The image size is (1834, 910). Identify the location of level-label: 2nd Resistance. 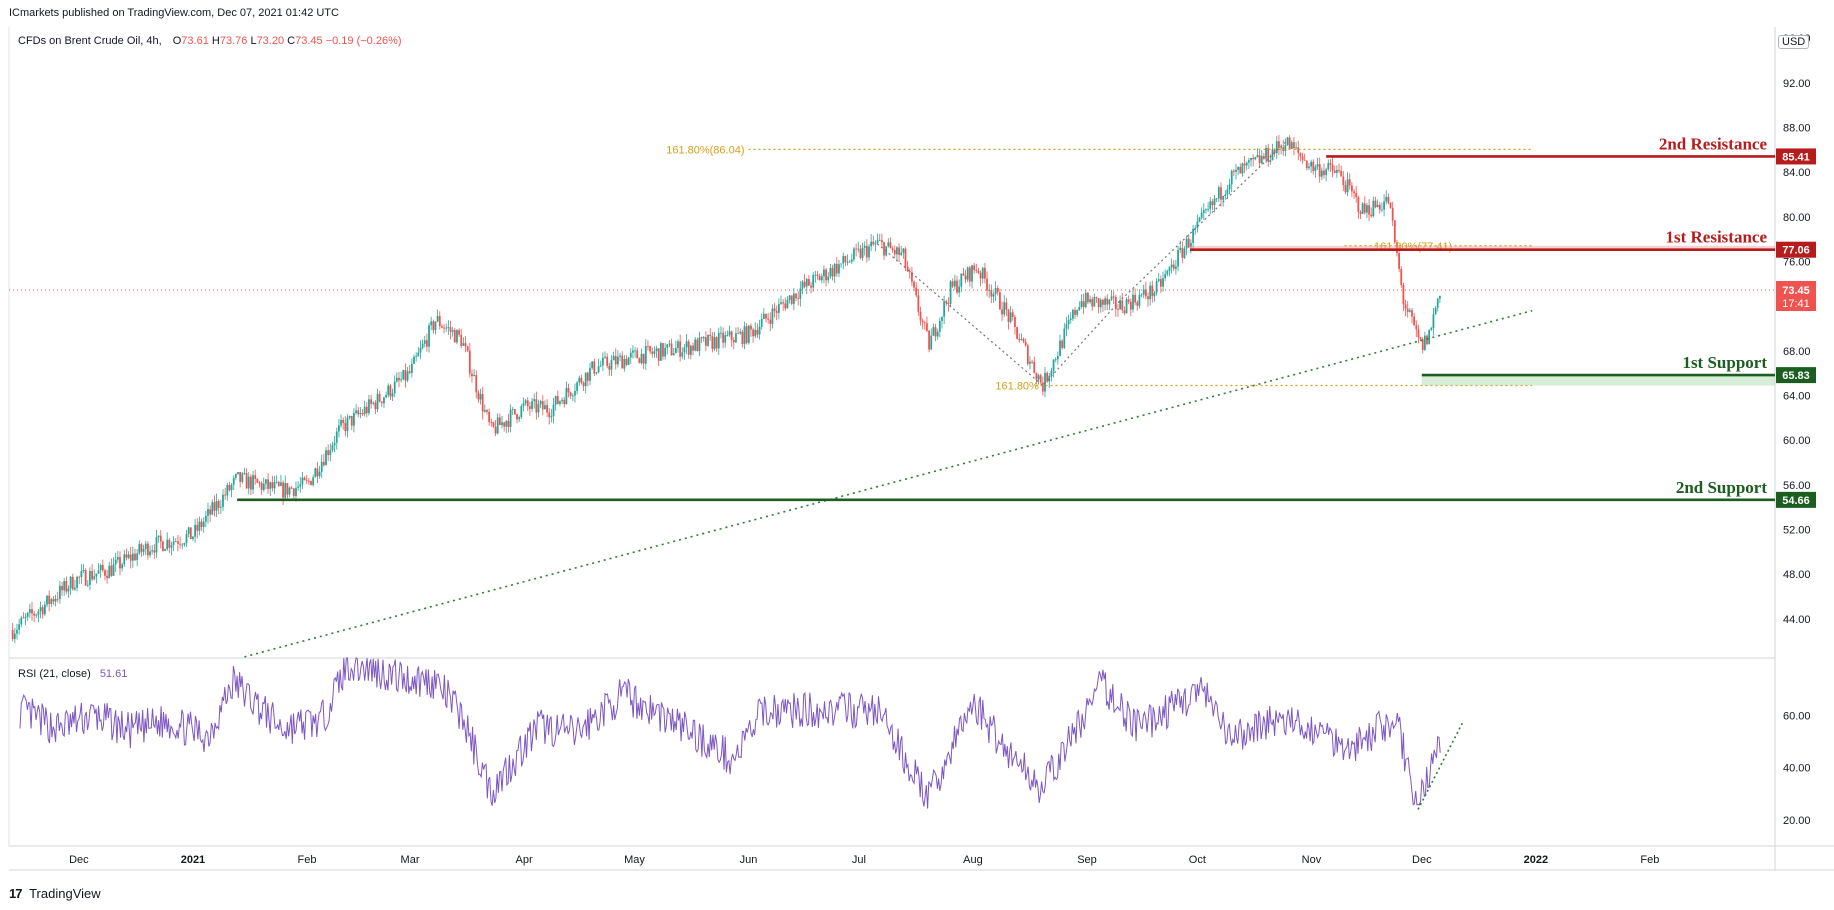
(1713, 143).